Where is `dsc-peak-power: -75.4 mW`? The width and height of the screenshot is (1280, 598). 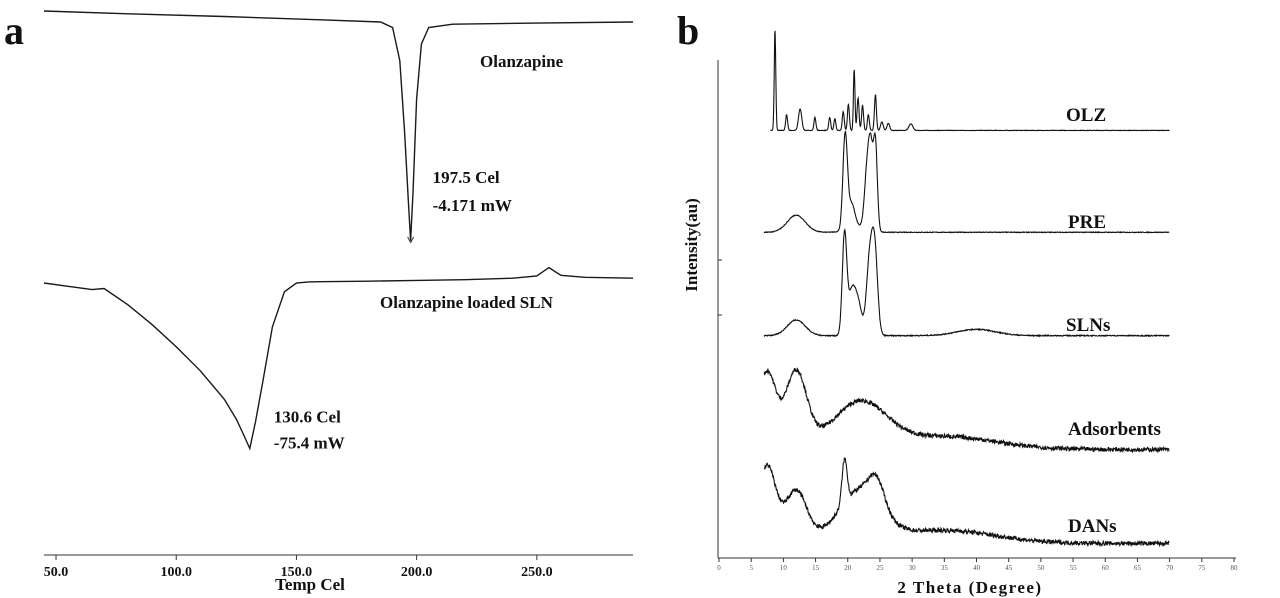
dsc-peak-power: -75.4 mW is located at coordinates (309, 443).